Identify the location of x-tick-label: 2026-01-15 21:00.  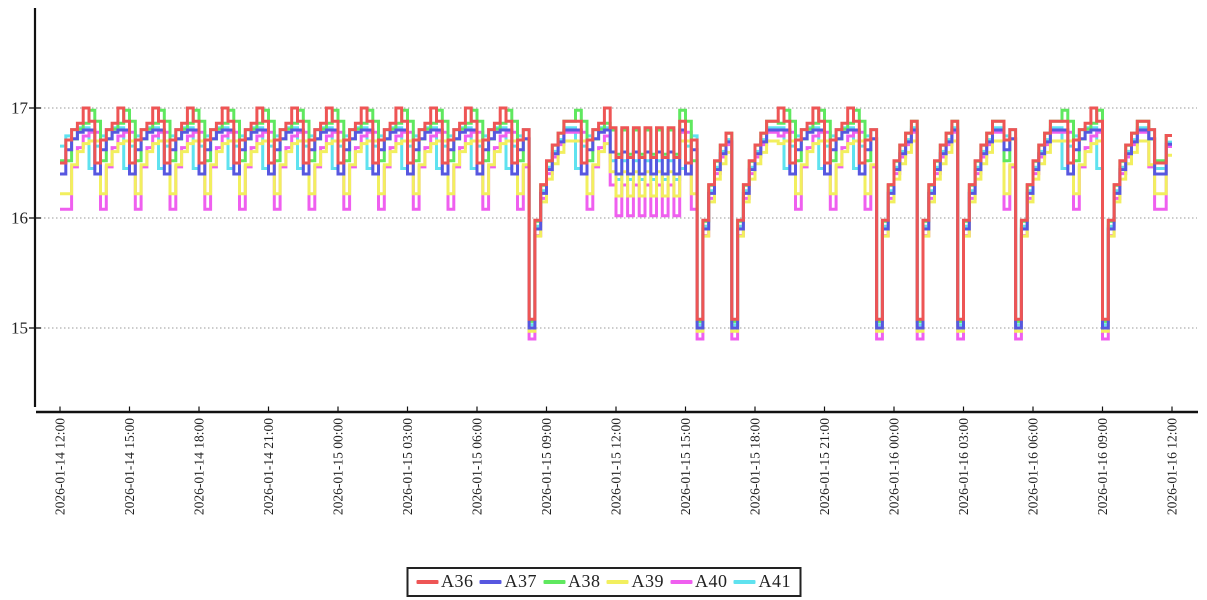
(824, 466).